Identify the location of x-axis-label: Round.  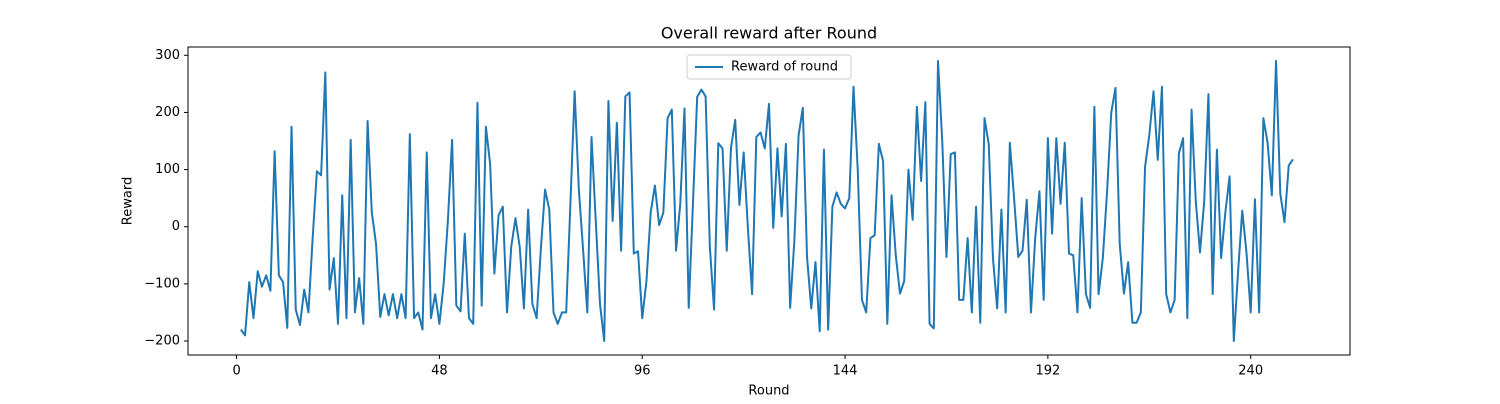
(768, 391).